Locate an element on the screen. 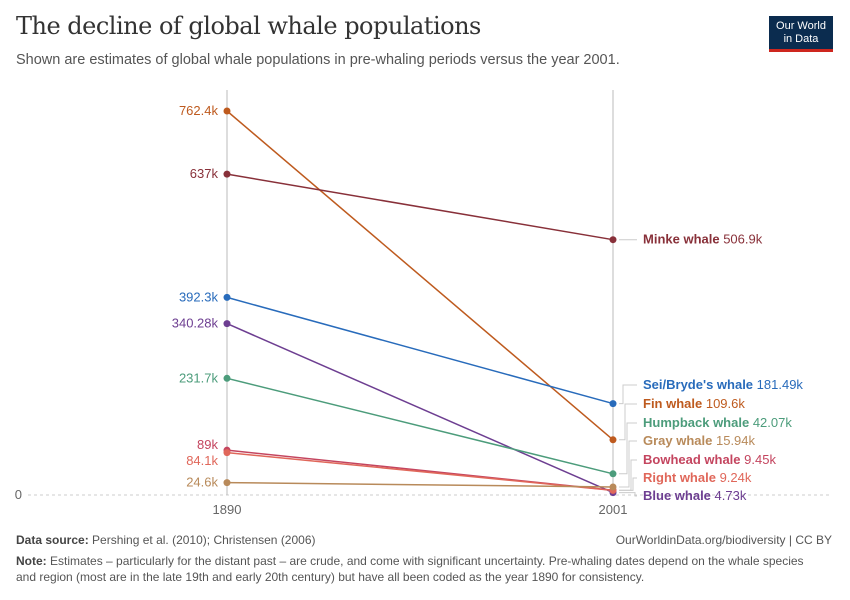 Image resolution: width=850 pixels, height=600 pixels. logo-line2: in Data is located at coordinates (801, 39).